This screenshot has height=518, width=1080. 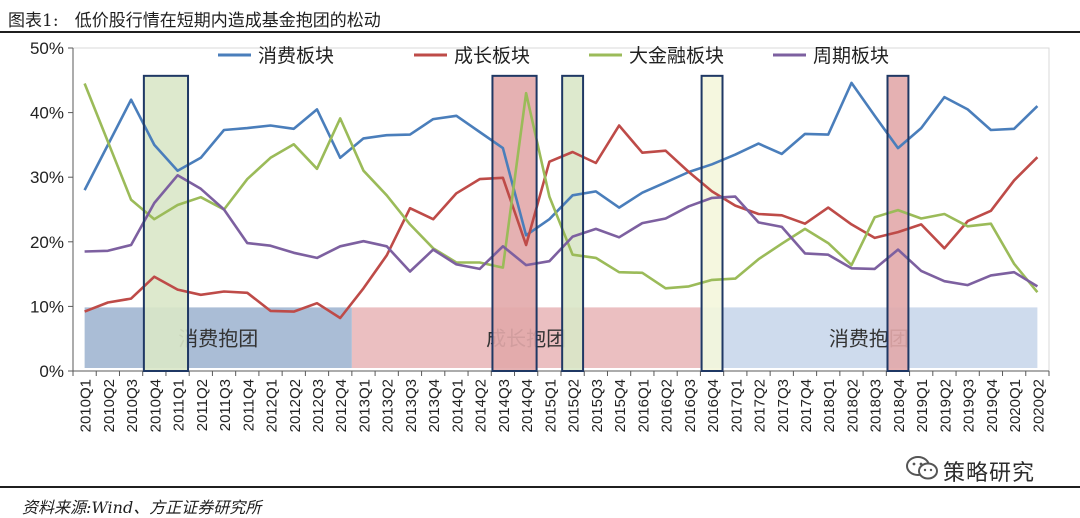 What do you see at coordinates (51, 371) in the screenshot?
I see `y-tick-label-0: 0%` at bounding box center [51, 371].